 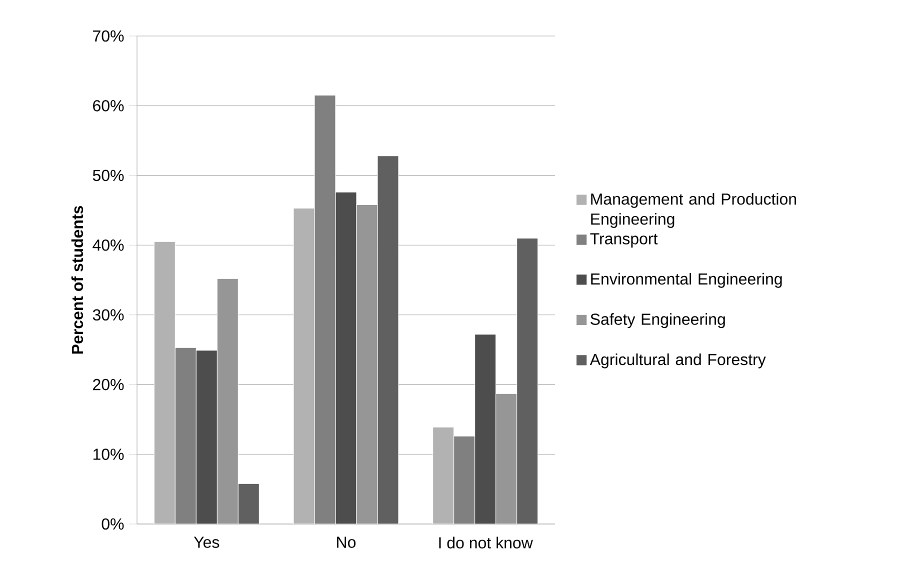 What do you see at coordinates (77, 280) in the screenshot?
I see `y-axis-title: Percent of students` at bounding box center [77, 280].